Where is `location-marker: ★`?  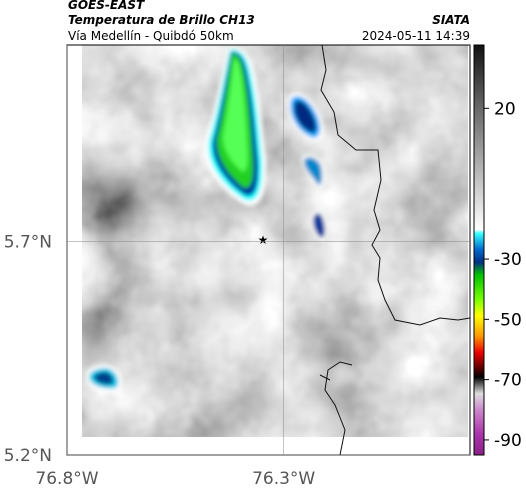 location-marker: ★ is located at coordinates (263, 240).